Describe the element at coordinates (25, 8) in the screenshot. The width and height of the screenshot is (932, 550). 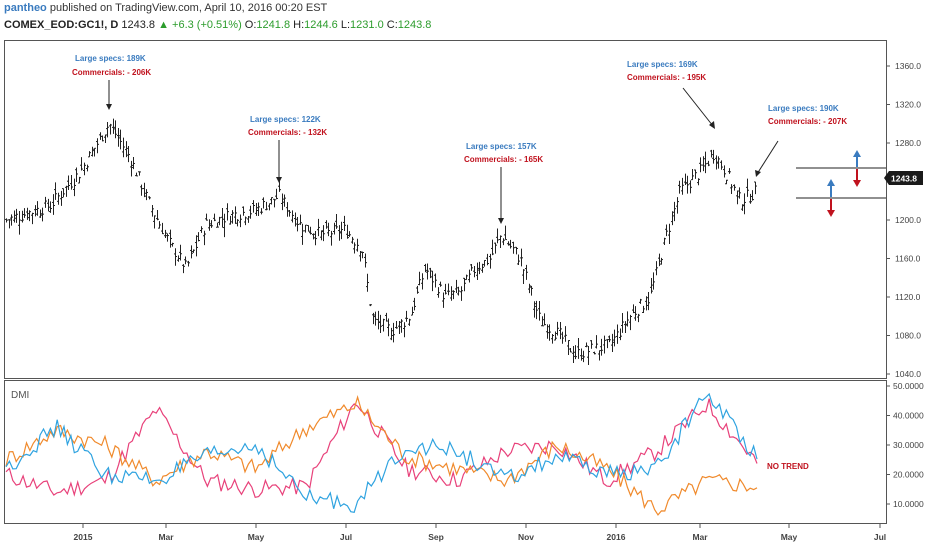
I see `author-name: pantheo` at that location.